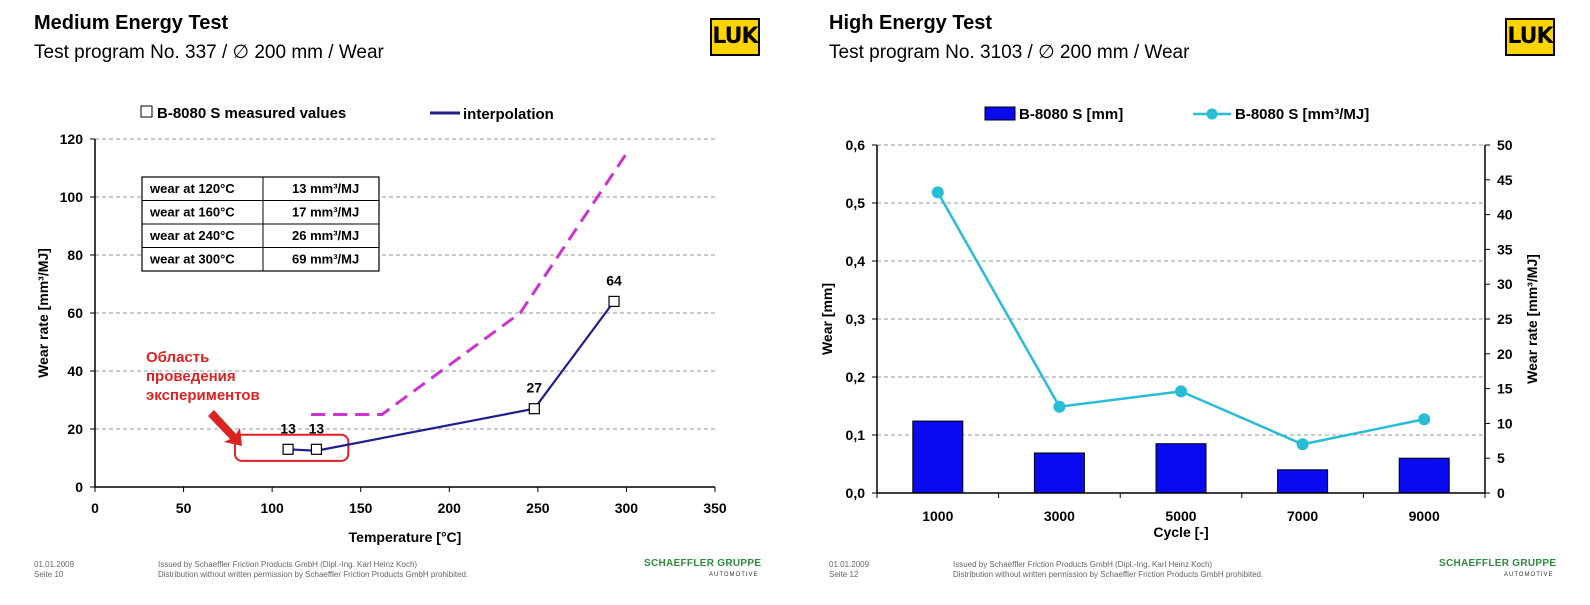 Image resolution: width=1590 pixels, height=605 pixels. Describe the element at coordinates (1498, 563) in the screenshot. I see `brand-name: SCHAEFFLER GRUPPE` at that location.